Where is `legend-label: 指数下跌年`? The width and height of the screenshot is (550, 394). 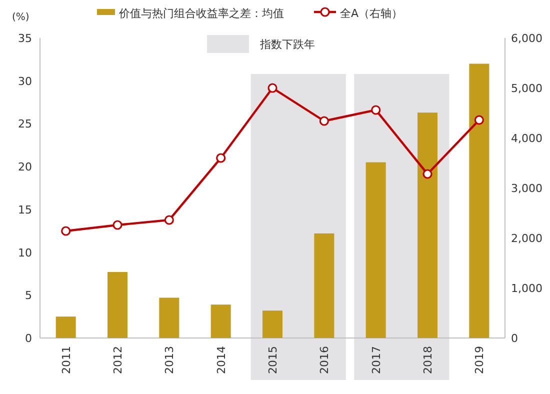
legend-label: 指数下跌年 is located at coordinates (287, 44).